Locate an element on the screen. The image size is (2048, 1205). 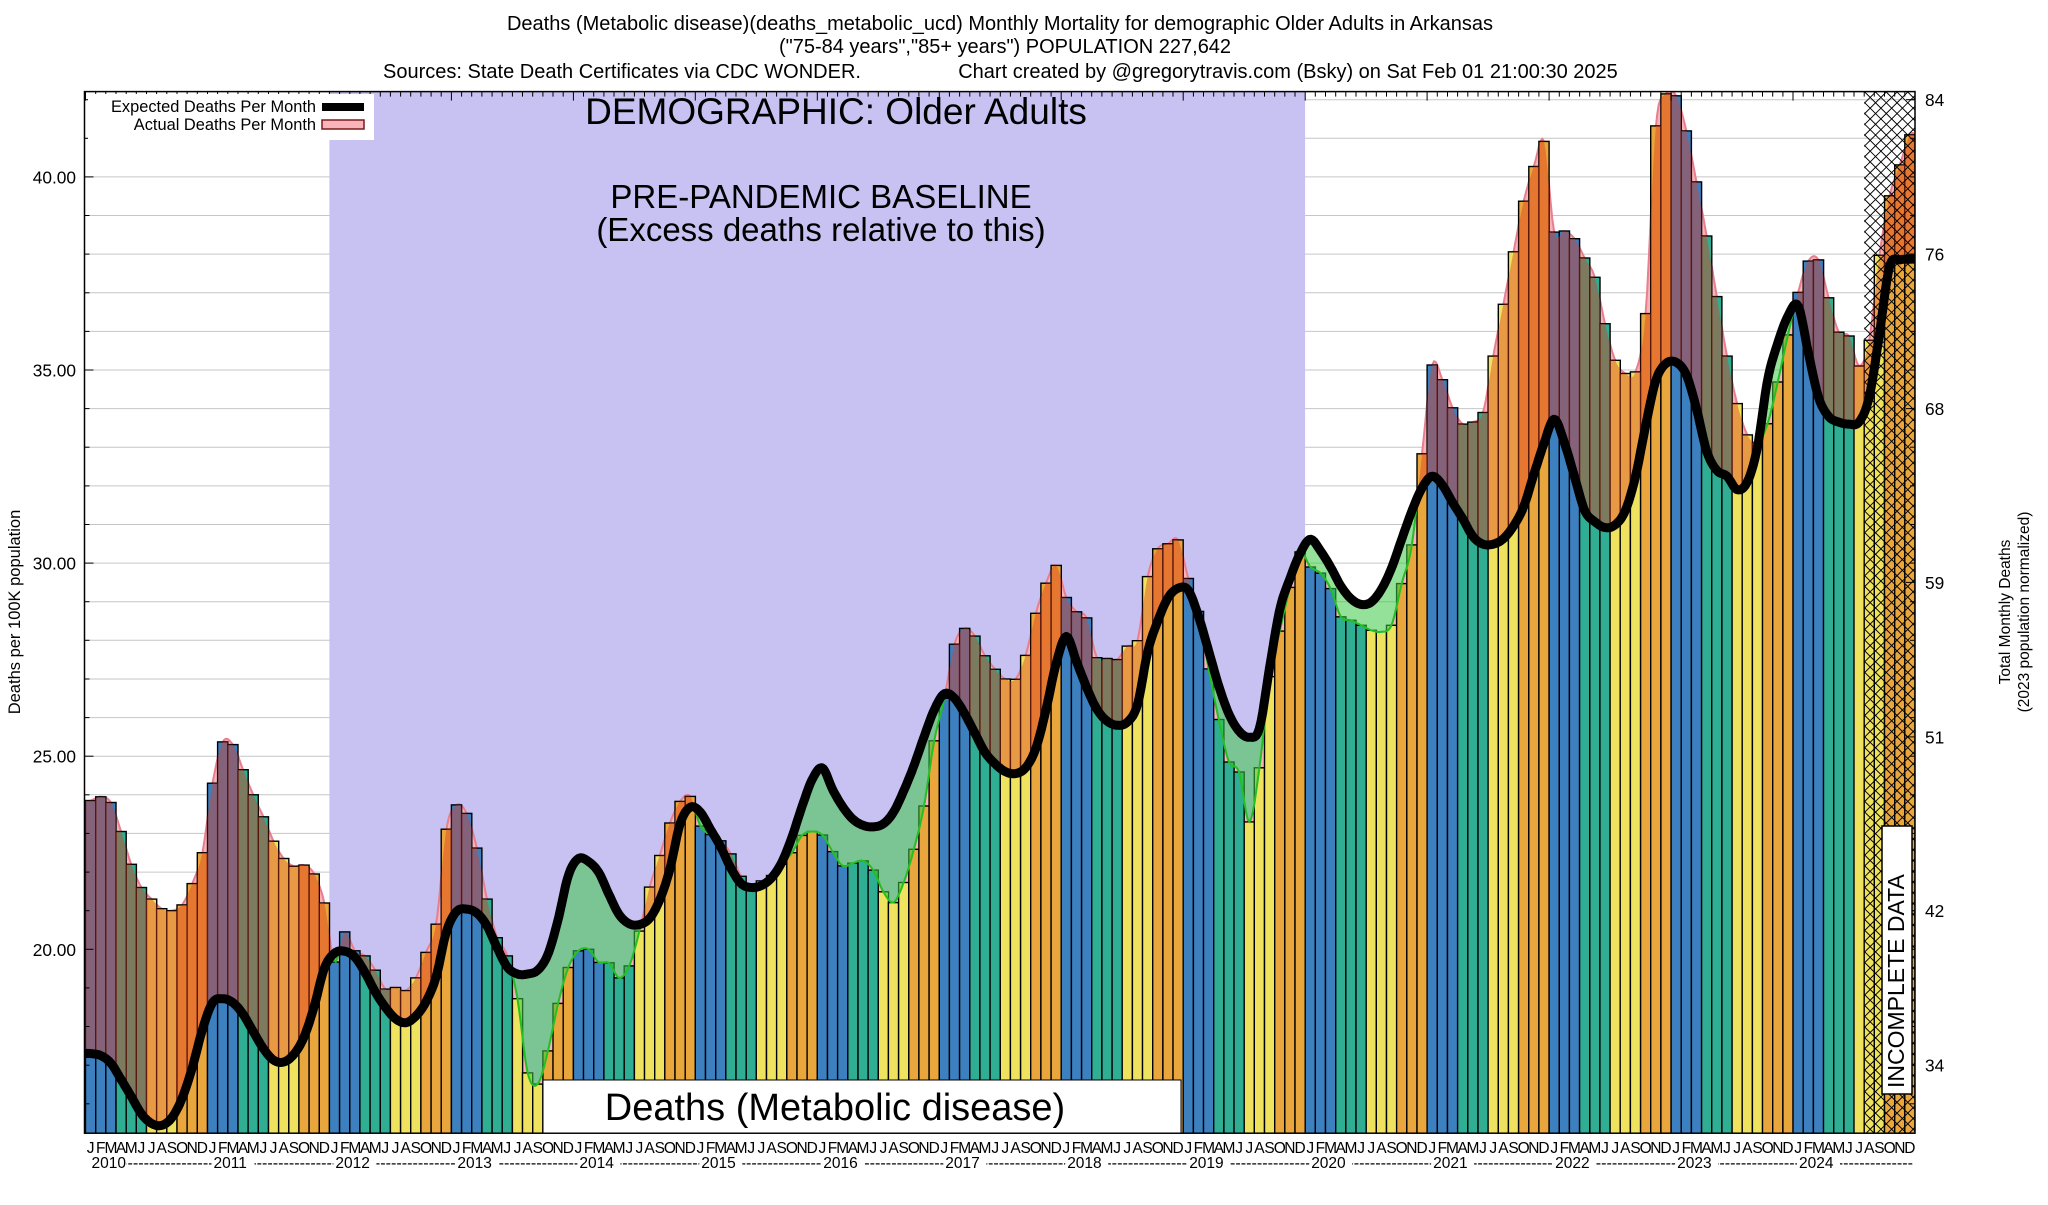
svg-text: (2023 population normalized) is located at coordinates (2024, 612).